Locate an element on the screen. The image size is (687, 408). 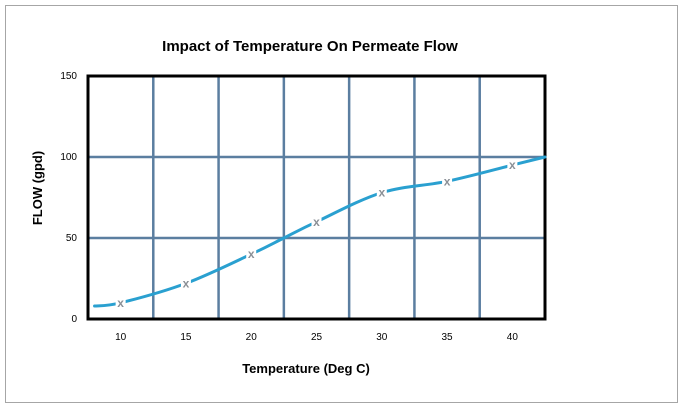
x-tick-label: 15 is located at coordinates (186, 337).